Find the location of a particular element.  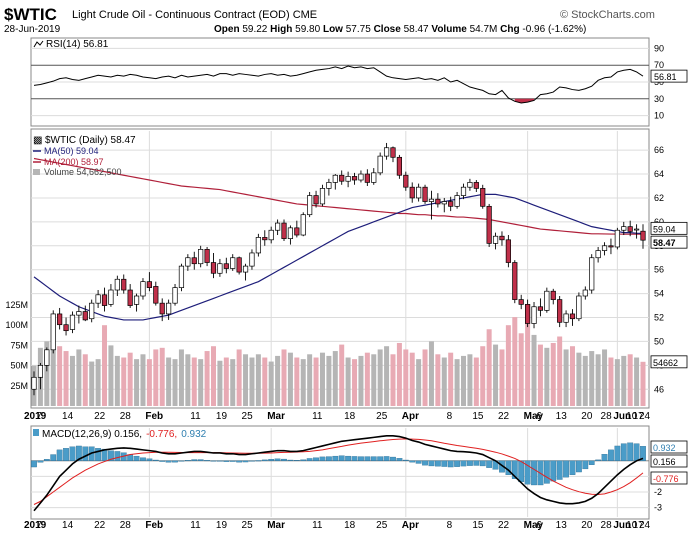

macd-x-tick-label: 11 is located at coordinates (317, 525).